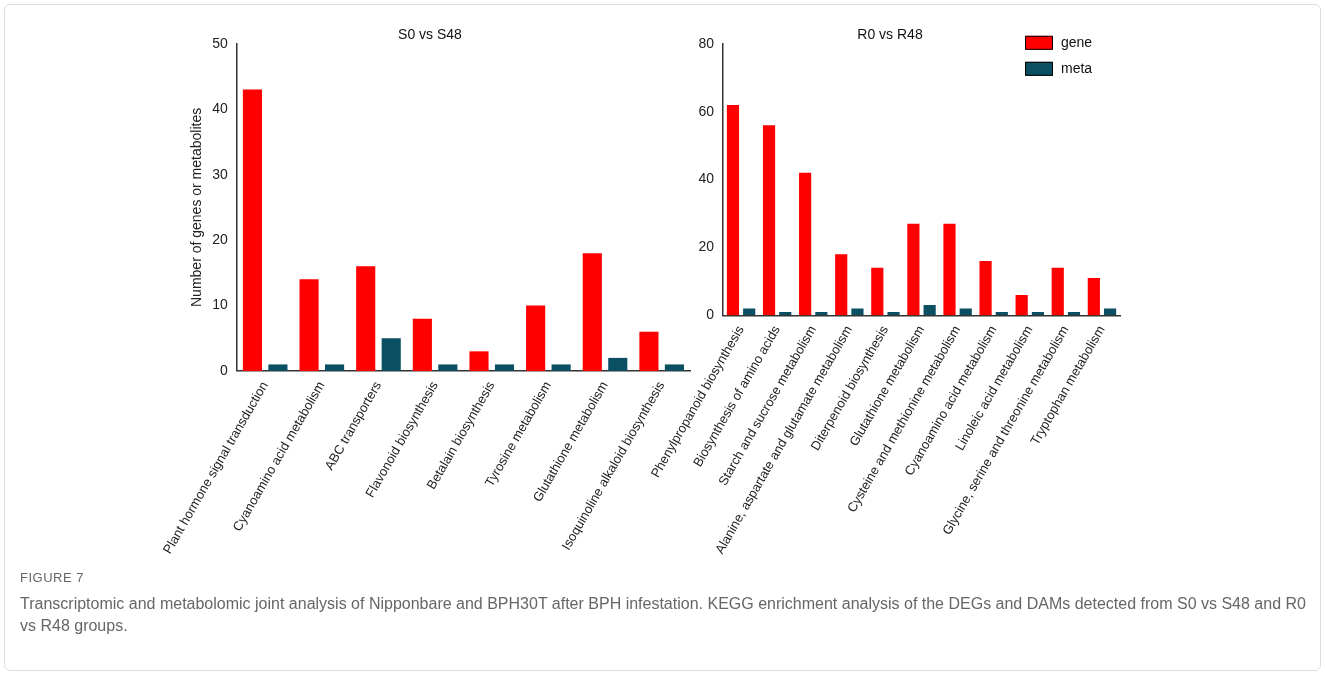 This screenshot has height=677, width=1325. What do you see at coordinates (220, 173) in the screenshot?
I see `y-tick-label: 30` at bounding box center [220, 173].